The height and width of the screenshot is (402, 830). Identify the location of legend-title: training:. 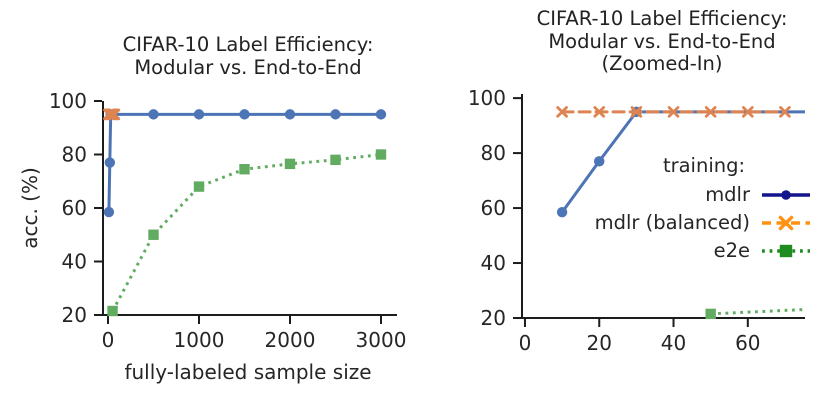
(704, 165).